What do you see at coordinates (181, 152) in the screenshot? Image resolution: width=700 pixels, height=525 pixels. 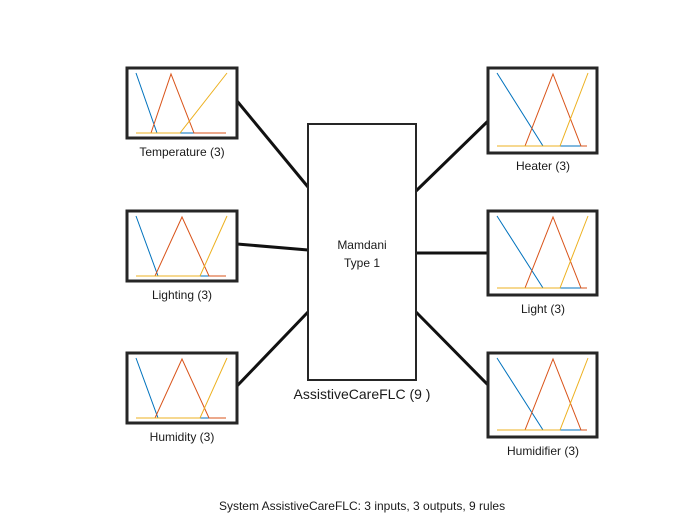 I see `input-label-temperature: Temperature (3)` at bounding box center [181, 152].